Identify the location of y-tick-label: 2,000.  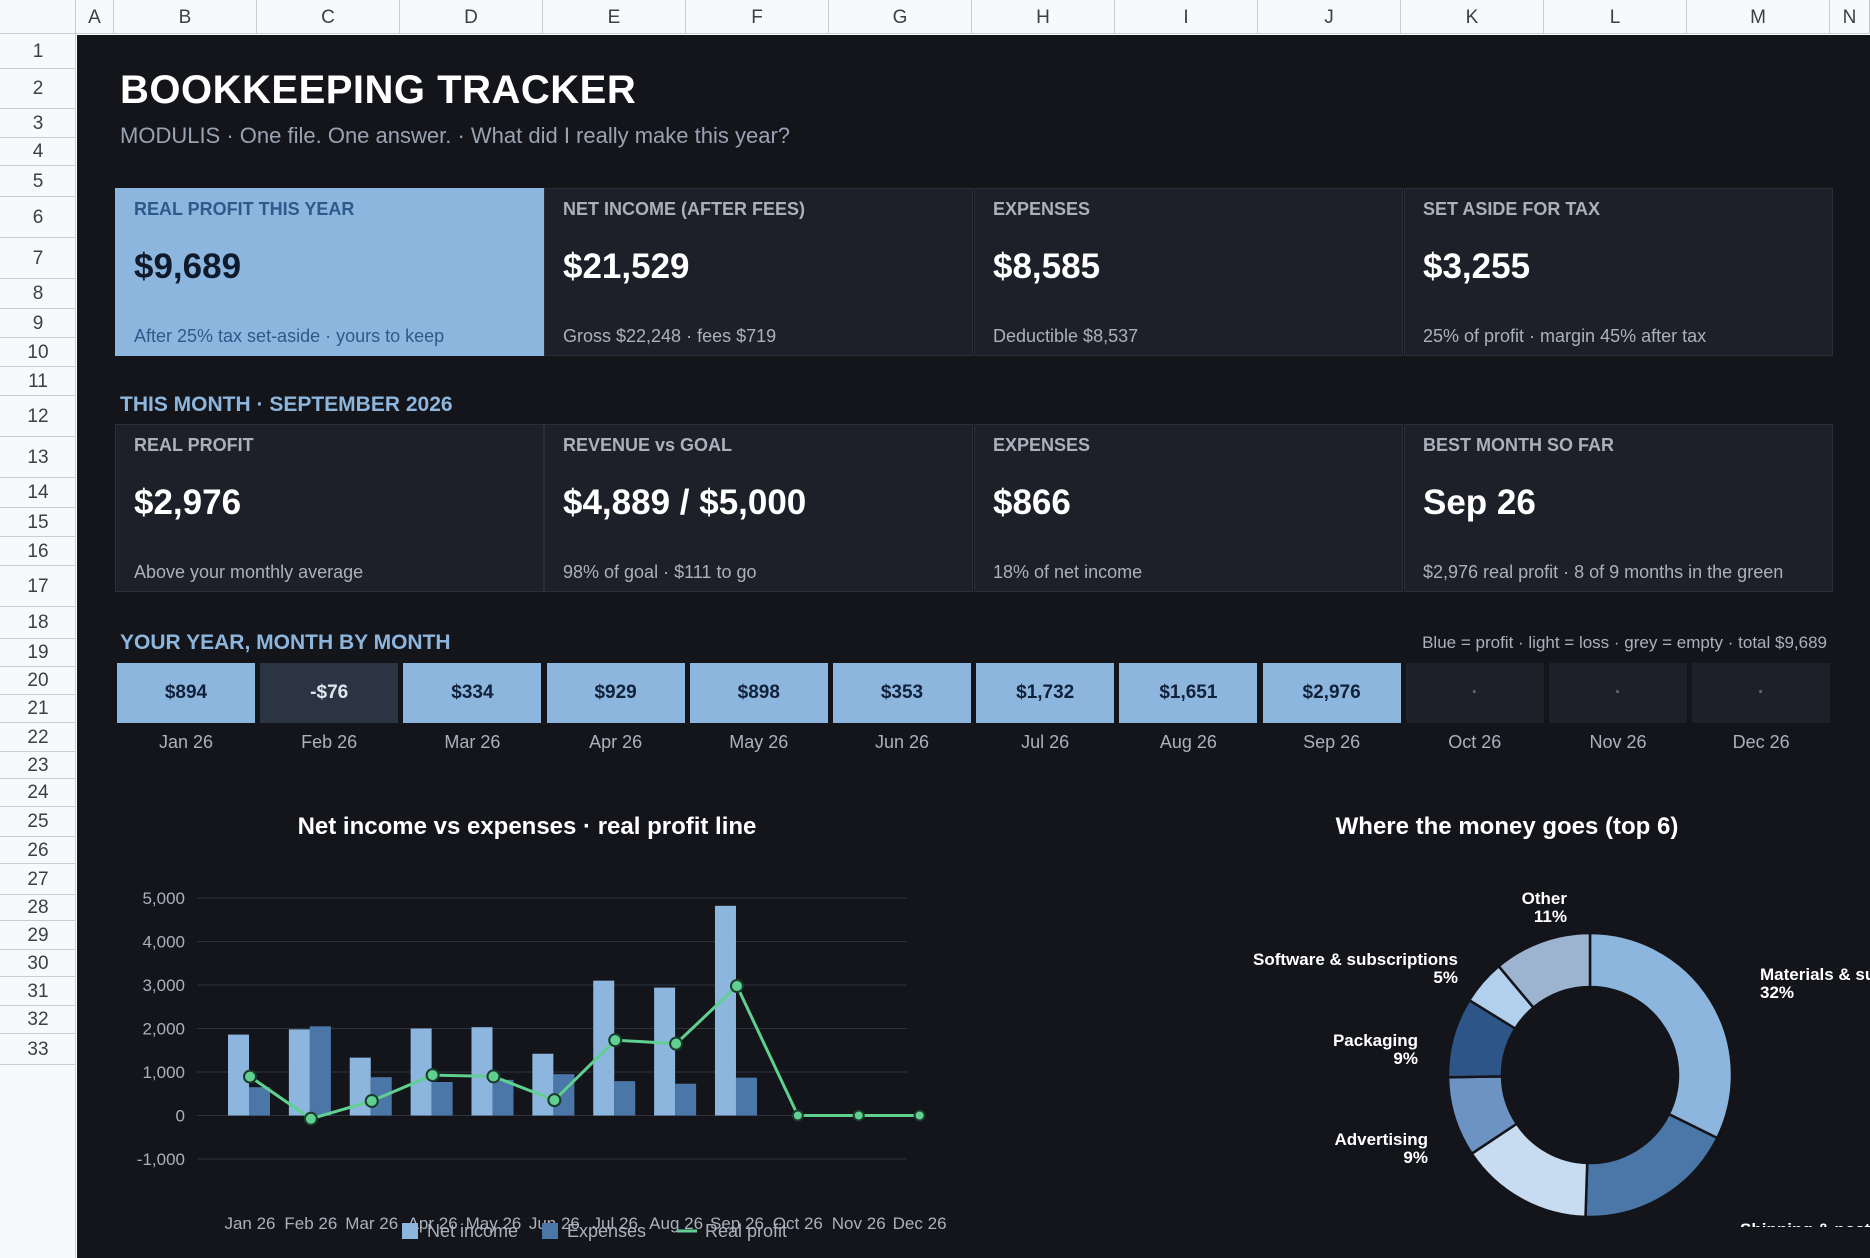
(163, 1029).